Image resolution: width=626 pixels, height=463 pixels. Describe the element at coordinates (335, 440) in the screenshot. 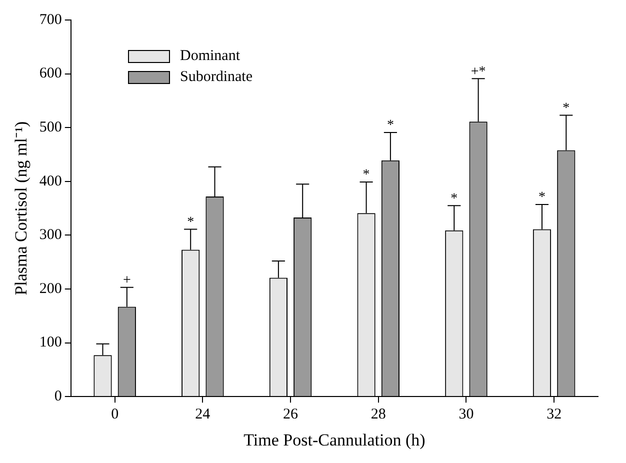

I see `x-axis-title: Time Post-Cannulation (h)` at that location.